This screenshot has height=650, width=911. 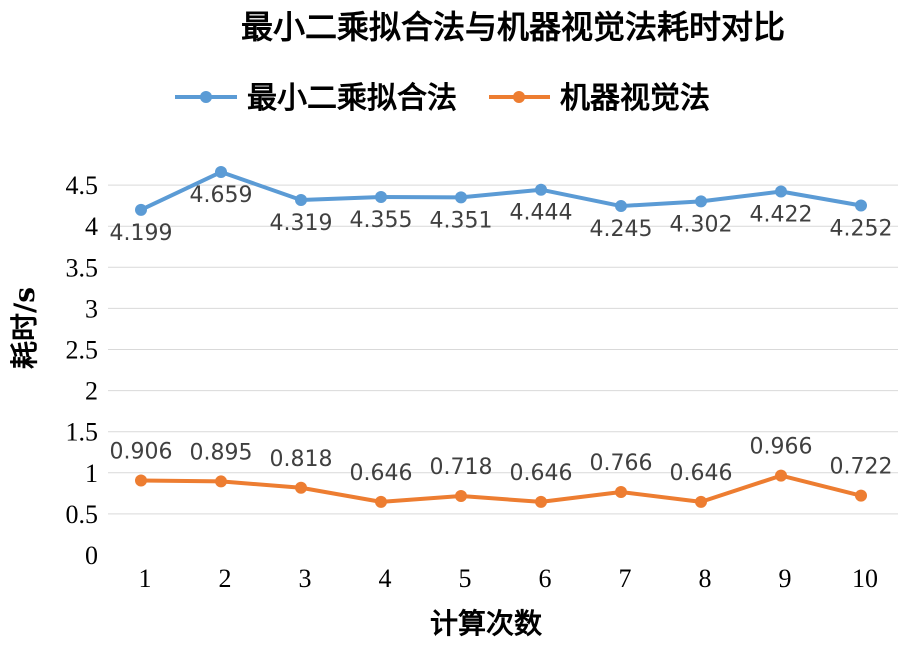 I want to click on data-label: 0.766, so click(x=621, y=463).